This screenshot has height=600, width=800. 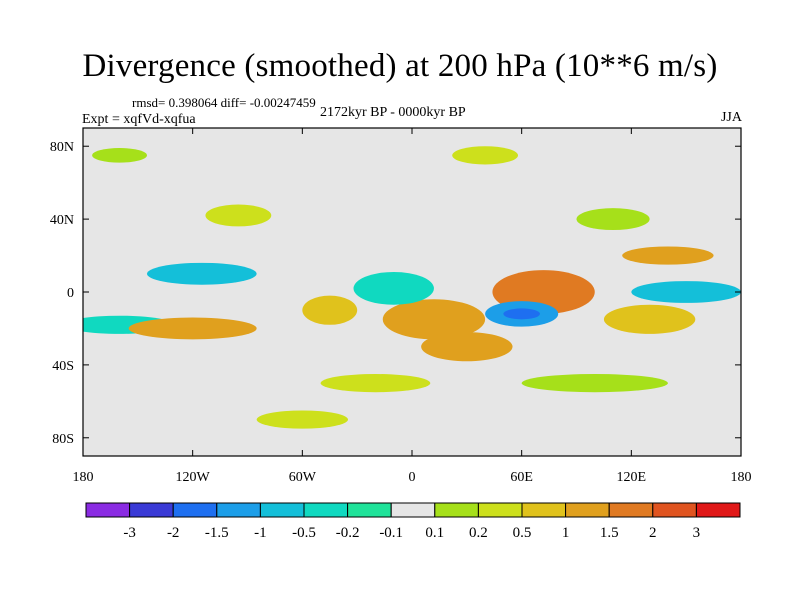 I want to click on colorbar-label-7: 0.1, so click(x=434, y=533).